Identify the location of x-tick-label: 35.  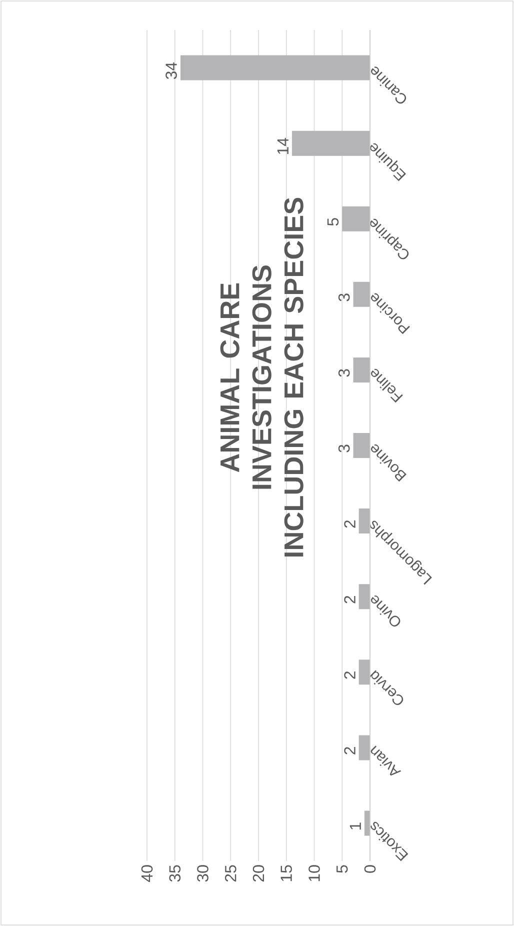
(175, 873).